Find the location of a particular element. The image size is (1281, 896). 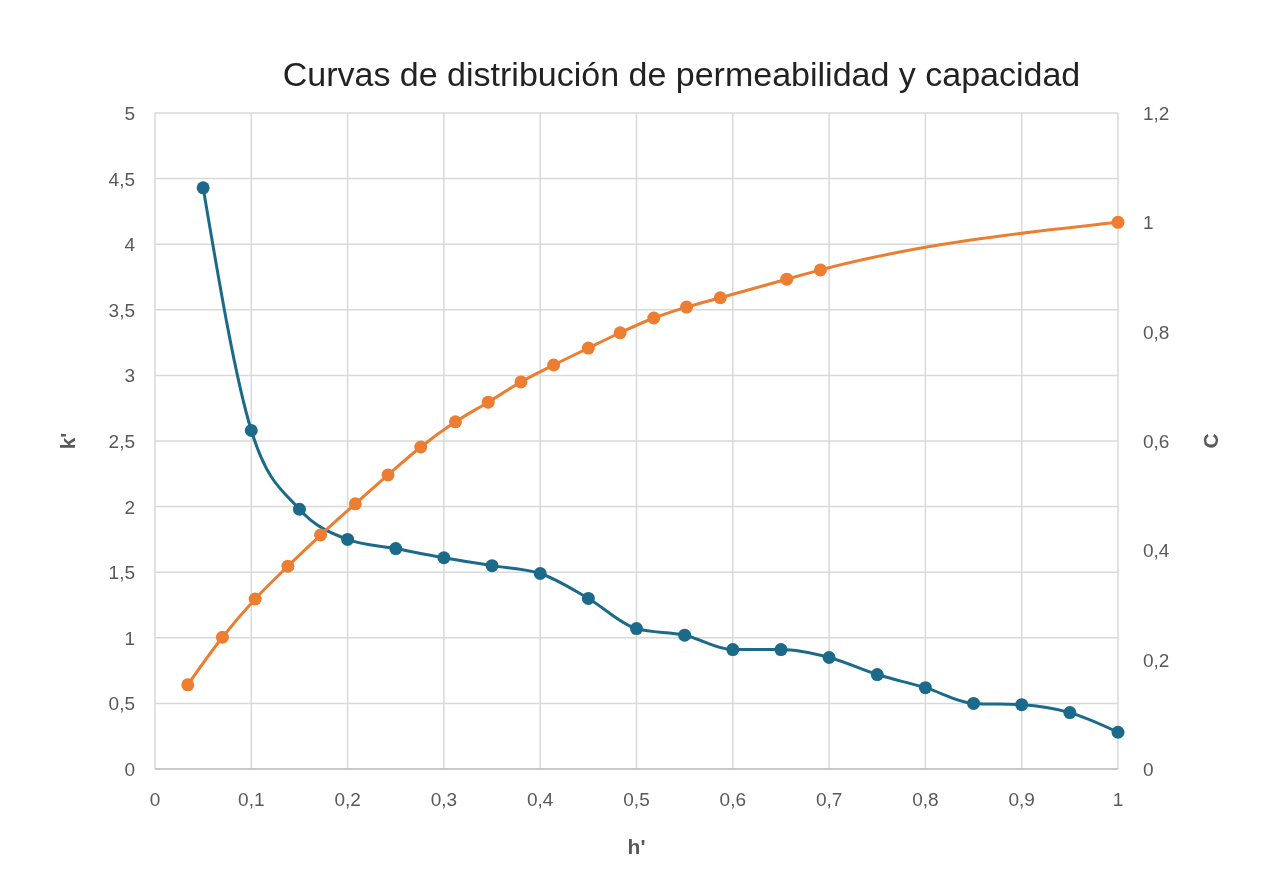

x-tick-label: 0,8 is located at coordinates (925, 799).